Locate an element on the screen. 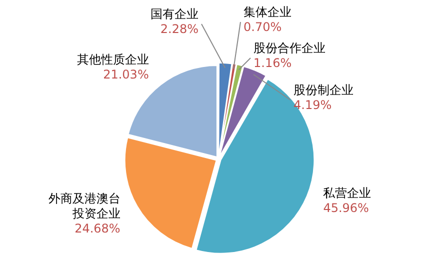 This screenshot has width=437, height=268. slice-label: 集体企业 is located at coordinates (268, 12).